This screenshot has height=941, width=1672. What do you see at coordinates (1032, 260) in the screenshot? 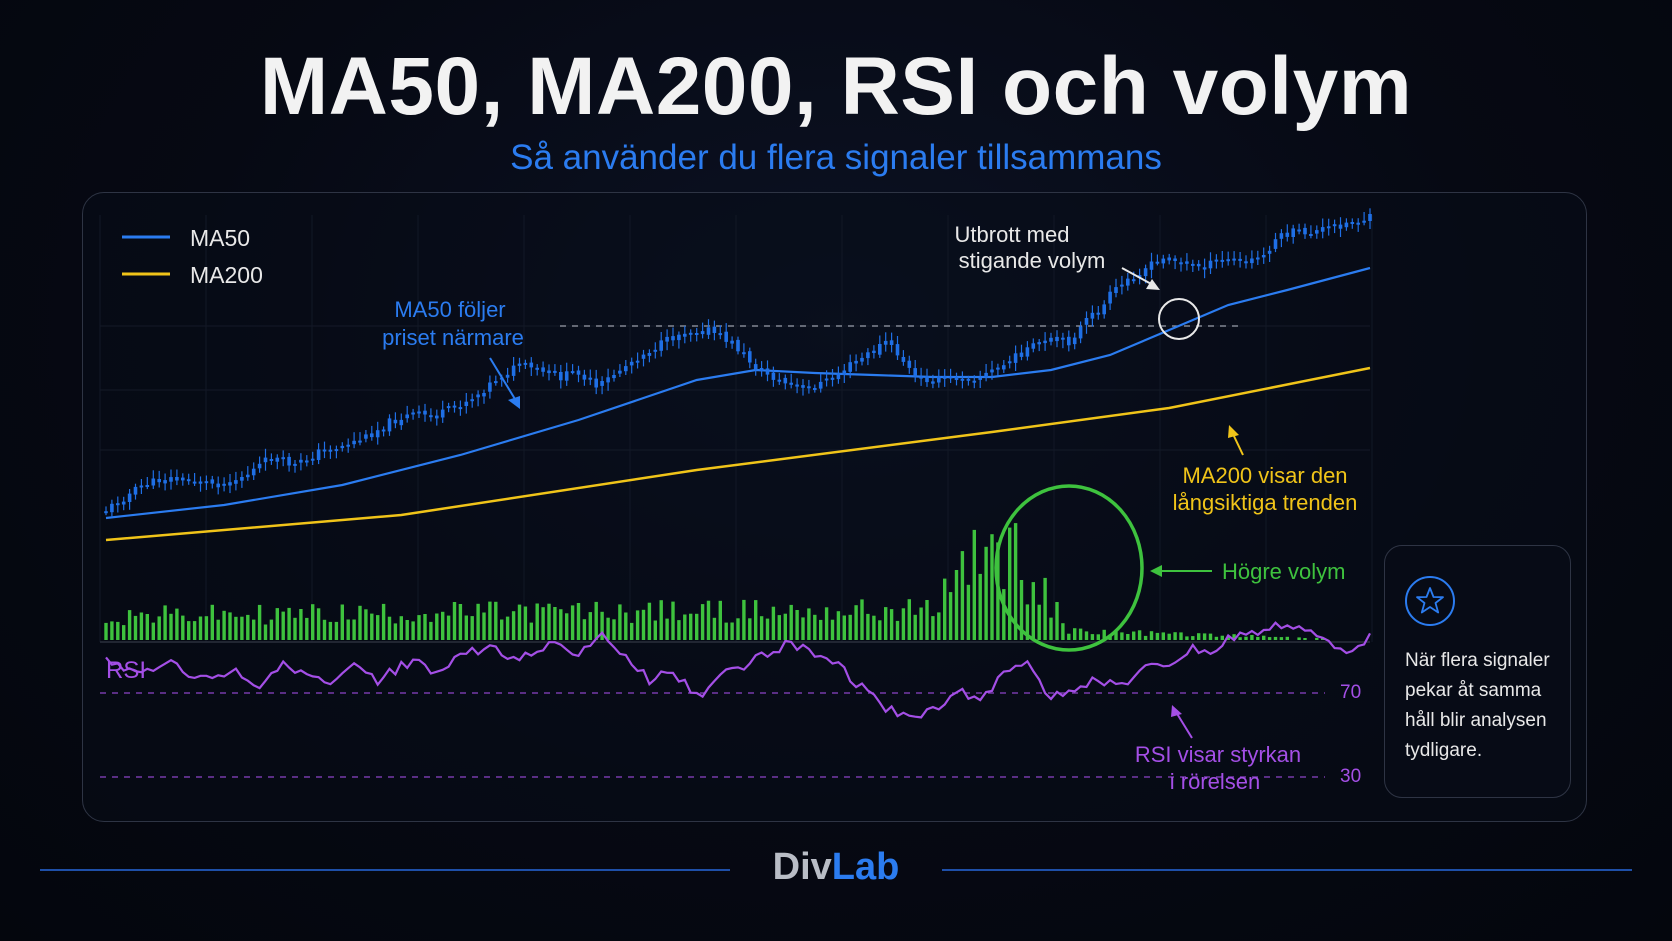
I see `annotation-breakout-line2: stigande volym` at bounding box center [1032, 260].